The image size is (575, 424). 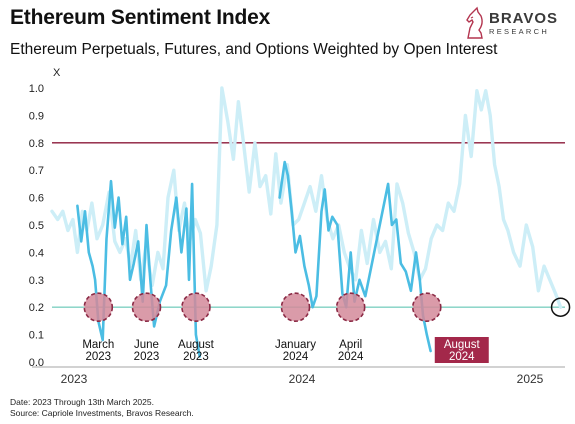 What do you see at coordinates (36, 199) in the screenshot?
I see `y-tick-label: 0.6` at bounding box center [36, 199].